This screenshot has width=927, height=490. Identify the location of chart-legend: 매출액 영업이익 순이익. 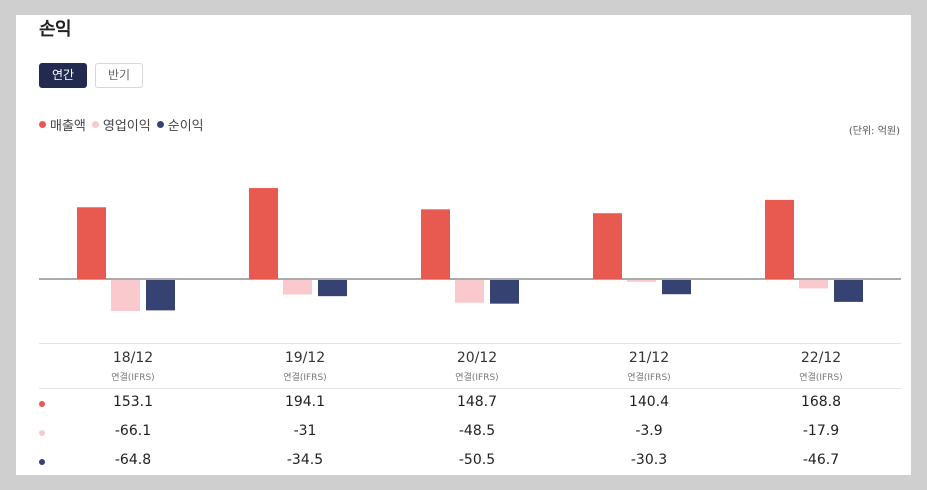
(121, 124).